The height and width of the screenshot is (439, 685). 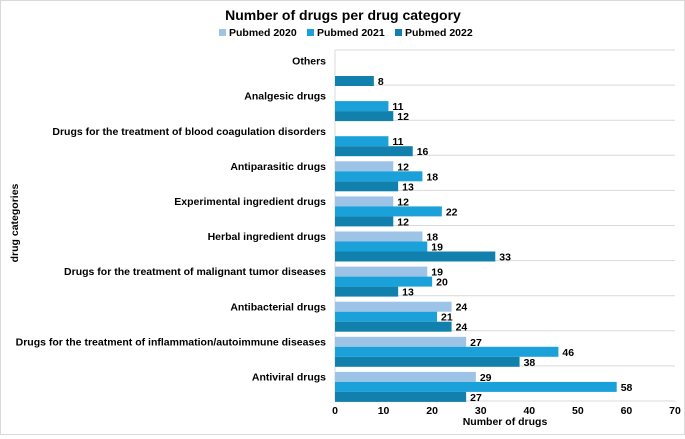 I want to click on data-label: 20, so click(x=442, y=283).